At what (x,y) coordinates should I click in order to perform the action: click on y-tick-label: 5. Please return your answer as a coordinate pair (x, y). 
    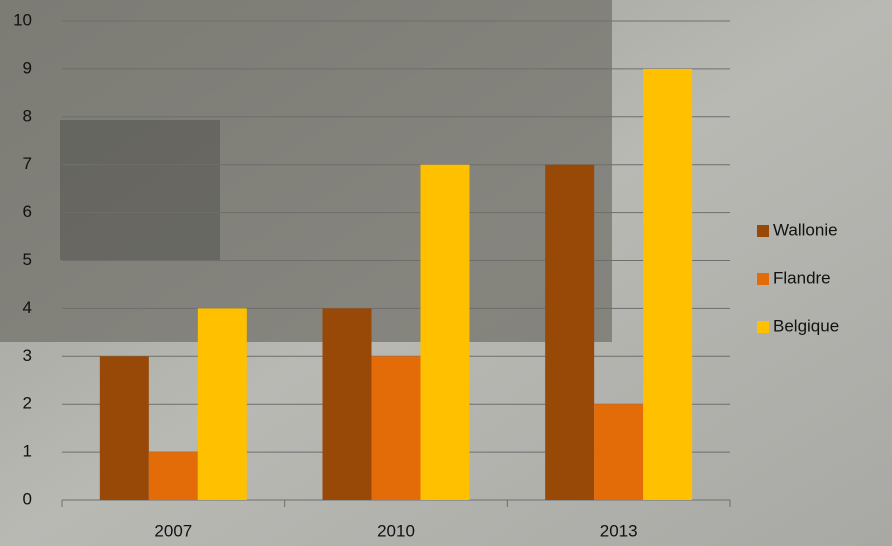
    Looking at the image, I should click on (27, 259).